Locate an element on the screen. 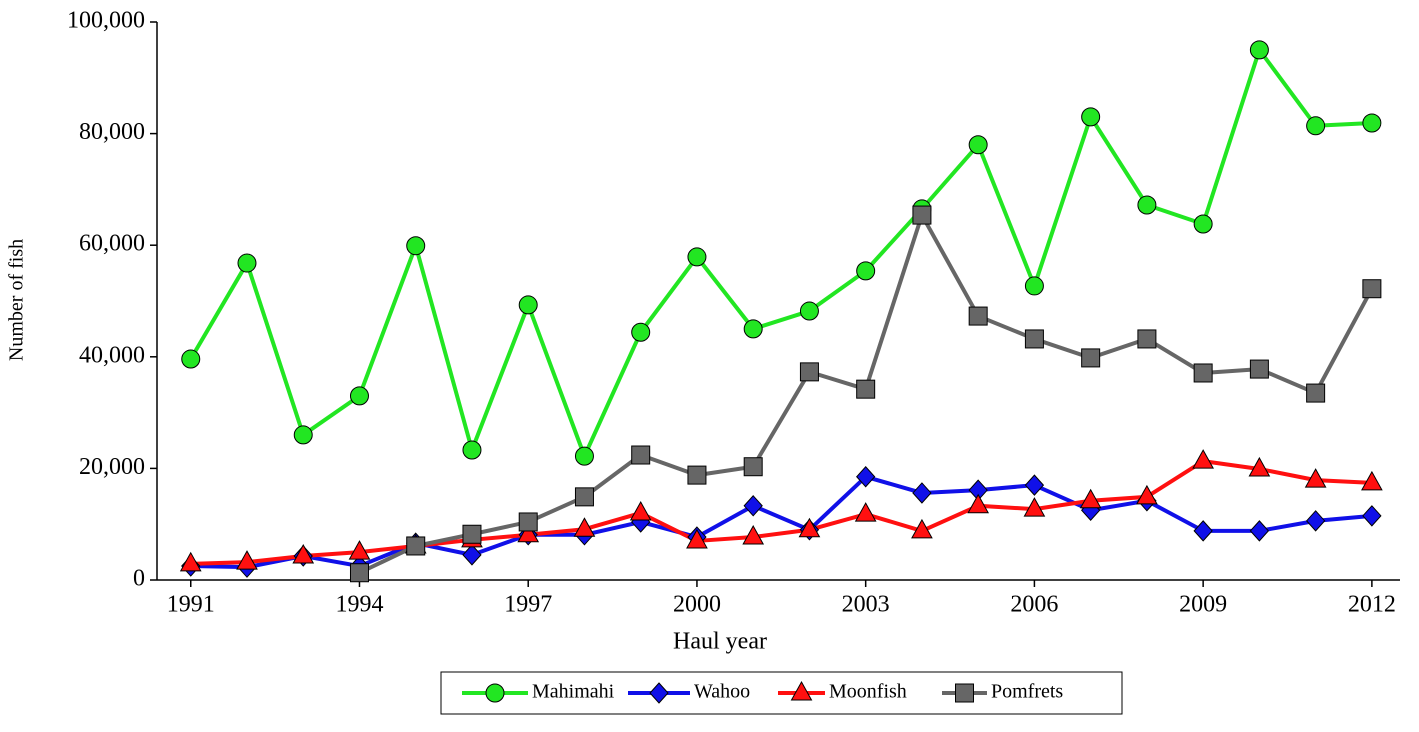  y-tick-label: 40,000 is located at coordinates (112, 355).